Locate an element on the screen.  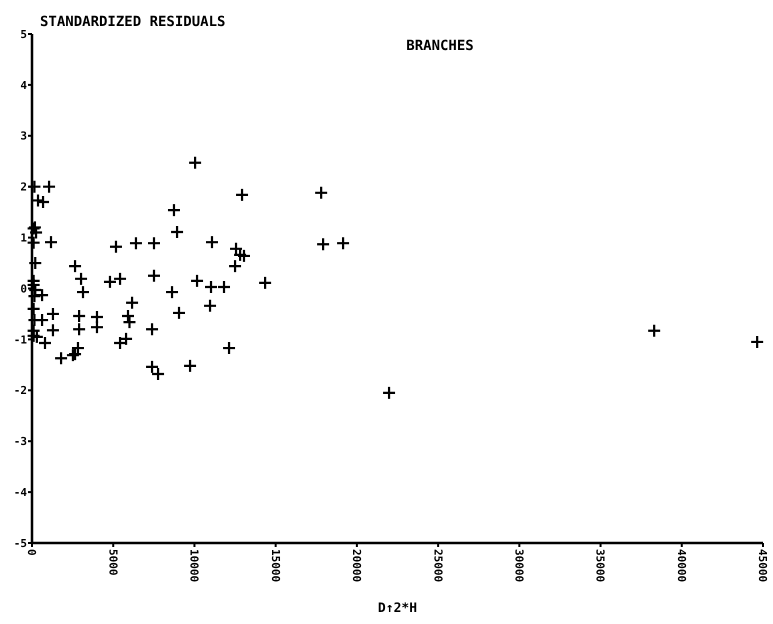
x-tick-label: 25000 is located at coordinates (437, 565).